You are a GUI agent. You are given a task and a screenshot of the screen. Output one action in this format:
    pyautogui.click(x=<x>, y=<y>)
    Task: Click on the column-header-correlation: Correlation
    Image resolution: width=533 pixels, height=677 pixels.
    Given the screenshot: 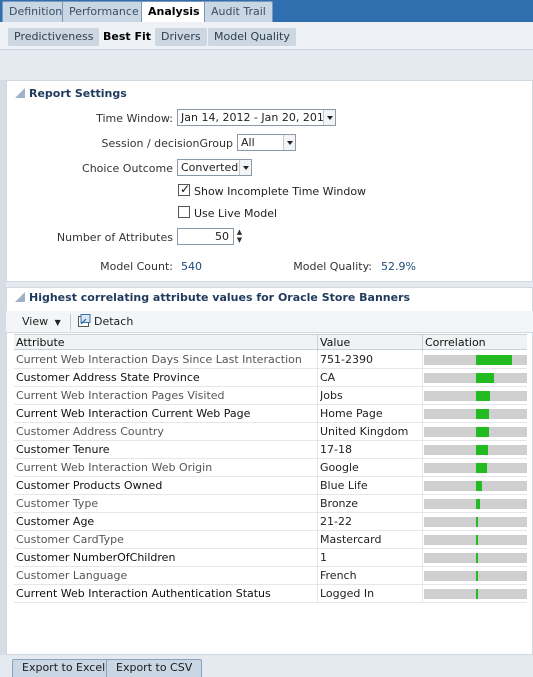 What is the action you would take?
    pyautogui.click(x=455, y=342)
    